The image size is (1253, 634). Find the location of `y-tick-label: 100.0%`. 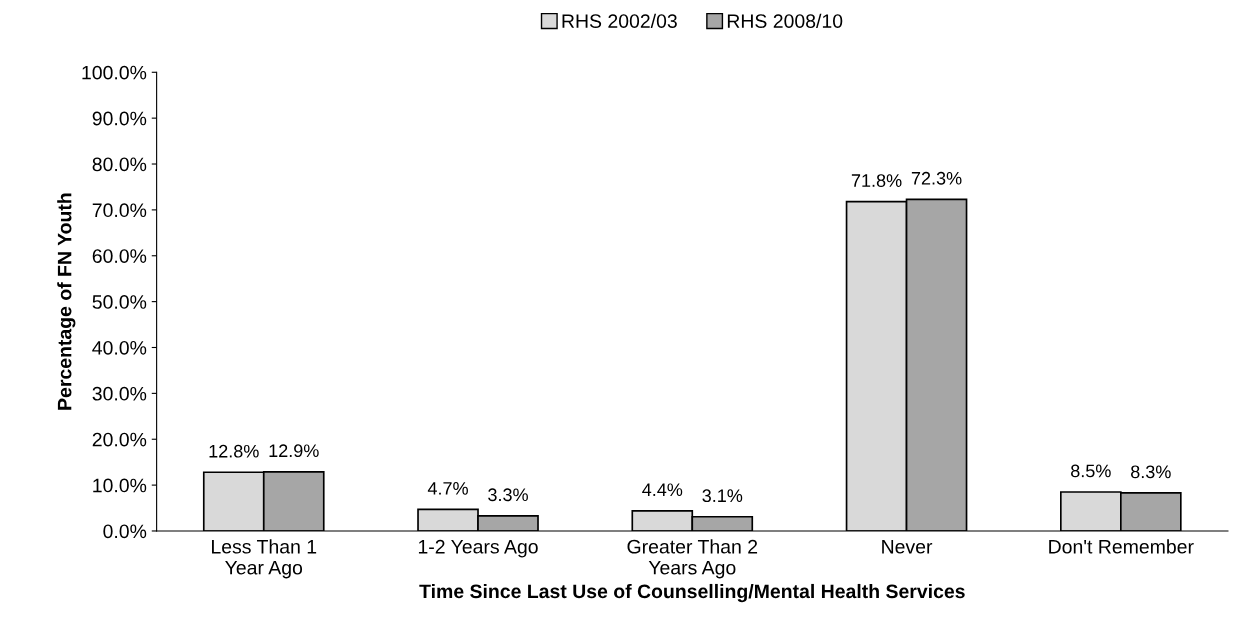

y-tick-label: 100.0% is located at coordinates (114, 72).